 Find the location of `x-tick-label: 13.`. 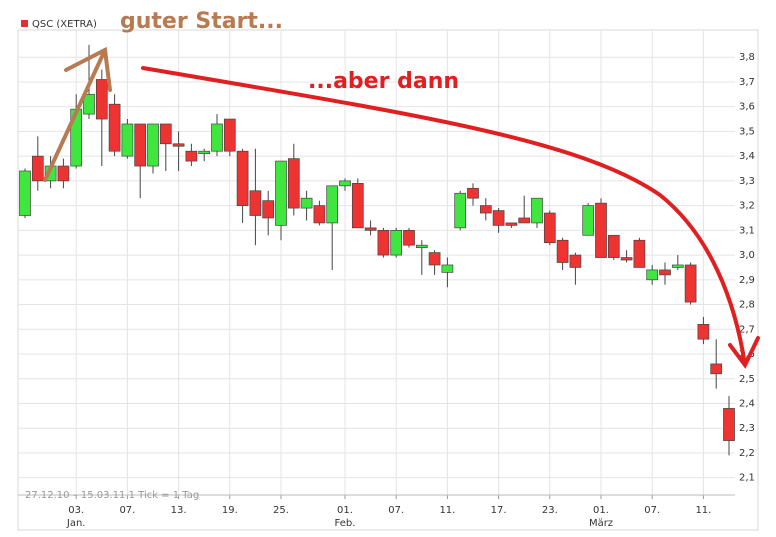

x-tick-label: 13. is located at coordinates (179, 510).